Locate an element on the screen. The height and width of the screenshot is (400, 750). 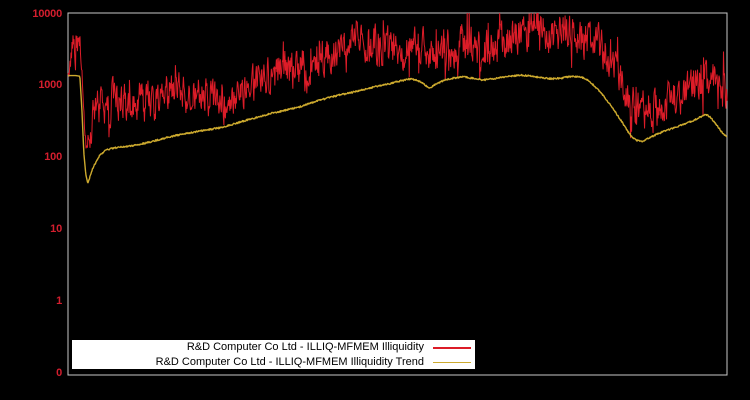
y-tick-label-10: 10 is located at coordinates (56, 229).